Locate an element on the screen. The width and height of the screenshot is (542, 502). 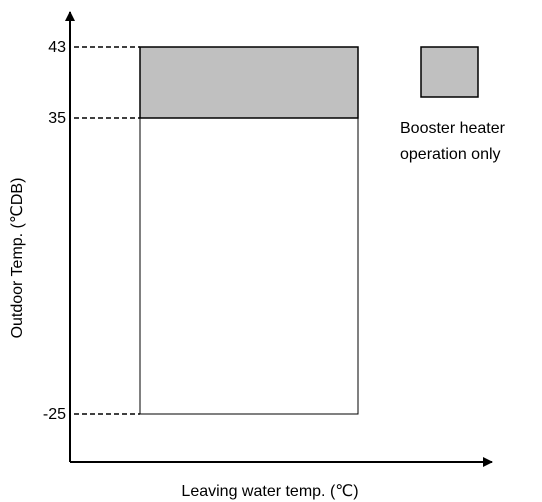
guide-lines is located at coordinates (107, 230).